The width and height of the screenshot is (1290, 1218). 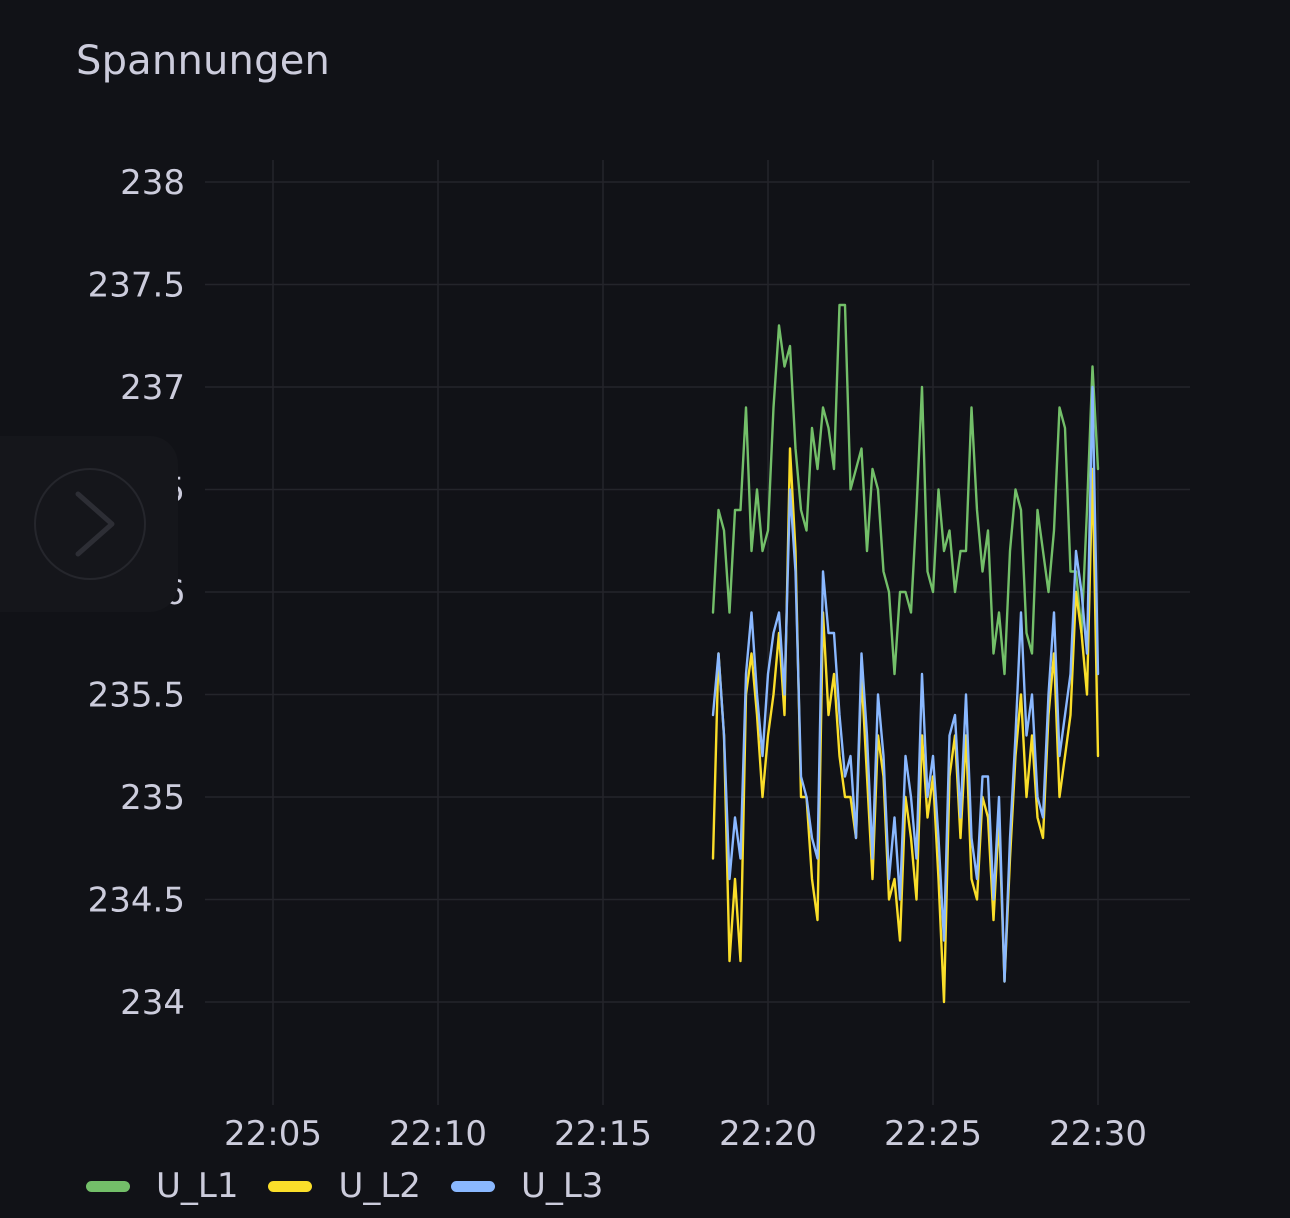 I want to click on y-tick-label: 238, so click(x=152, y=183).